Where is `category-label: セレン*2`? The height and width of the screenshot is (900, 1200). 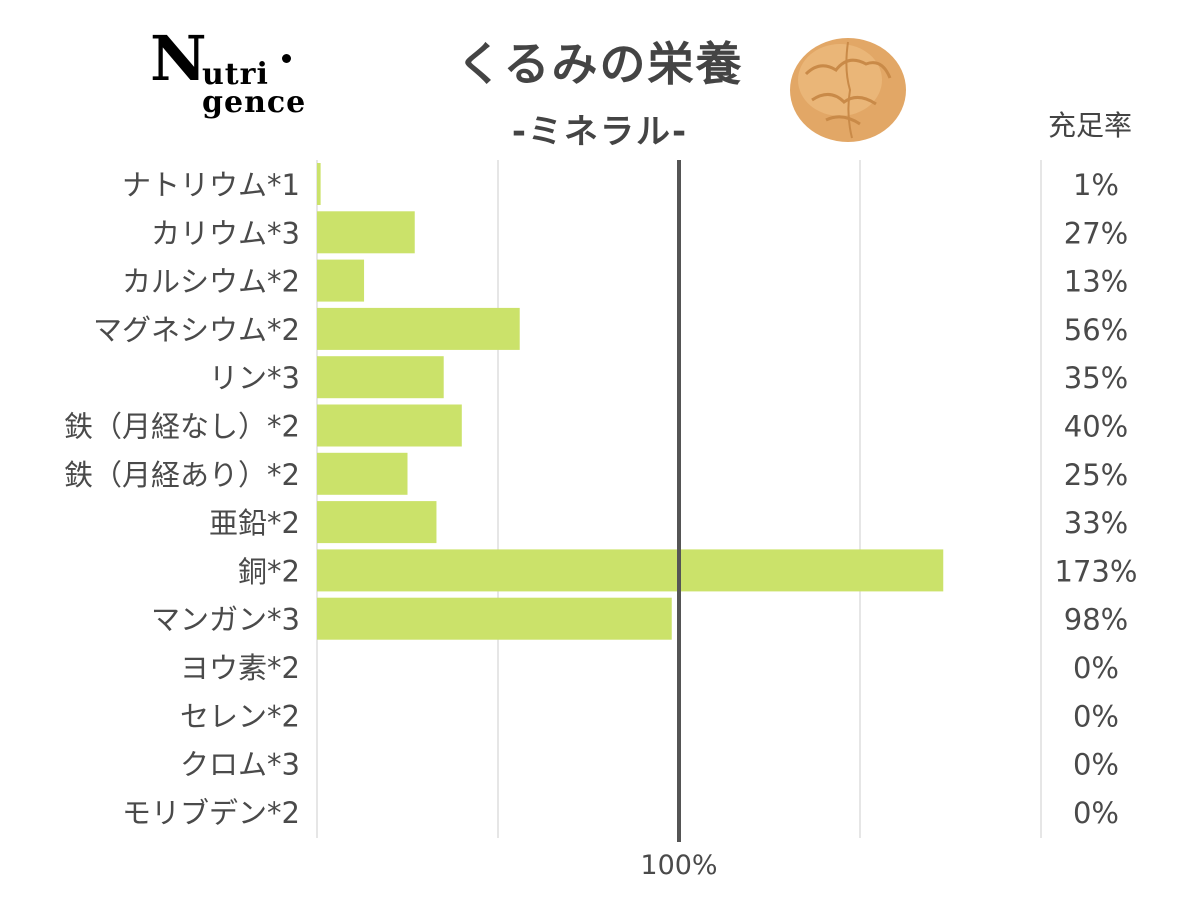 category-label: セレン*2 is located at coordinates (240, 716).